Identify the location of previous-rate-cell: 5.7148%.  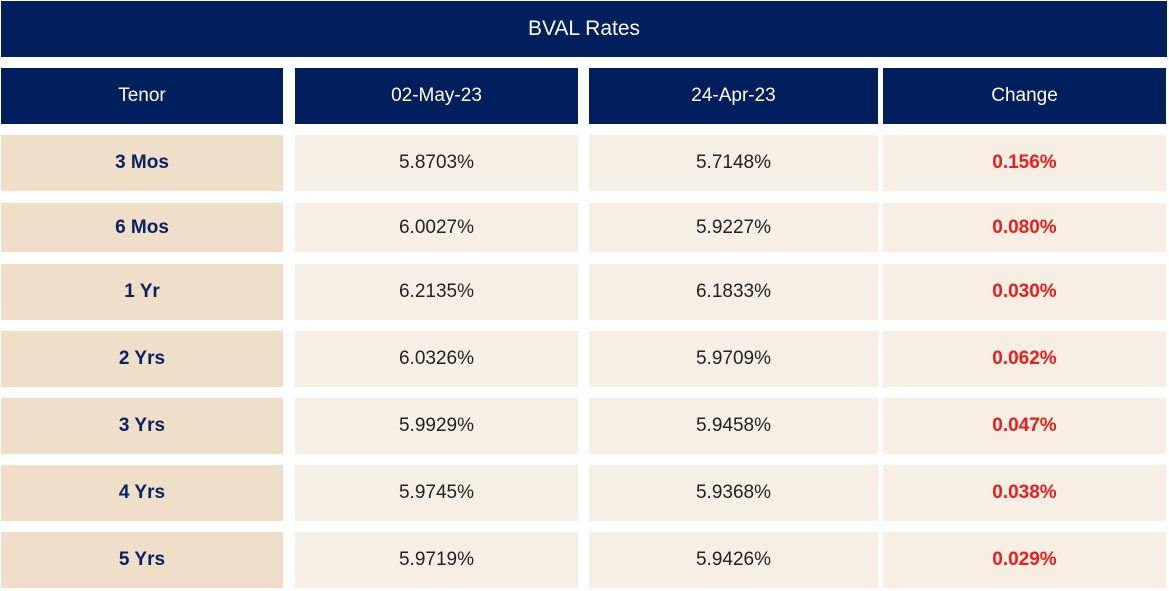
(733, 163).